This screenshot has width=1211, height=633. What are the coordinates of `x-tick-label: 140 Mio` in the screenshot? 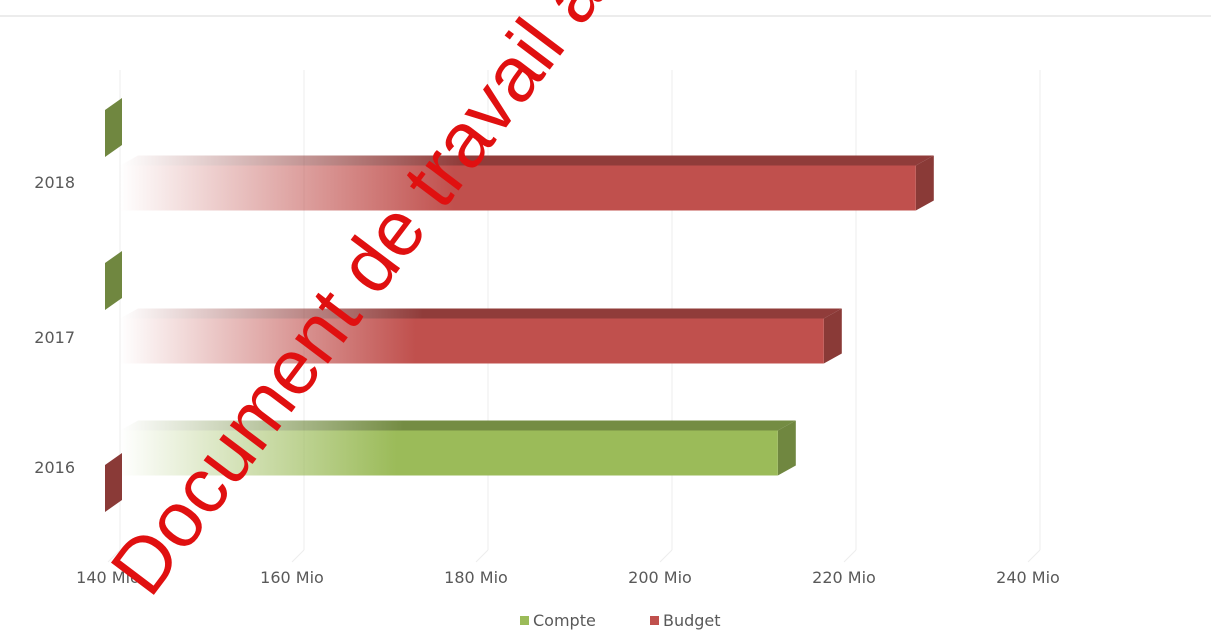 It's located at (108, 577).